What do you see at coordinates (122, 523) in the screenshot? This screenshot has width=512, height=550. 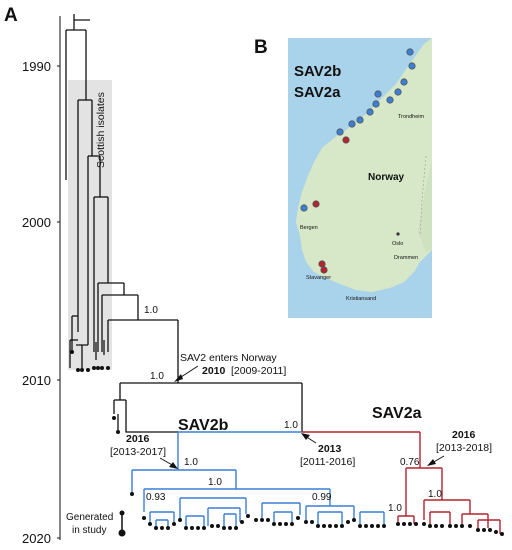 I see `generated-legend-marker` at bounding box center [122, 523].